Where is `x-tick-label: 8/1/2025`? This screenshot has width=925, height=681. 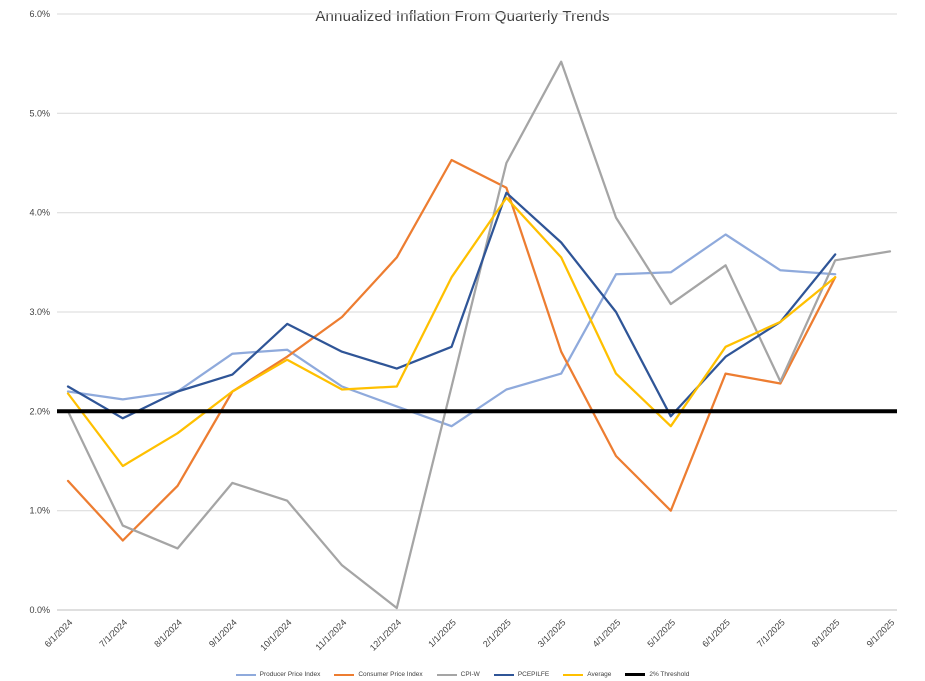
x-tick-label: 8/1/2025 is located at coordinates (826, 633).